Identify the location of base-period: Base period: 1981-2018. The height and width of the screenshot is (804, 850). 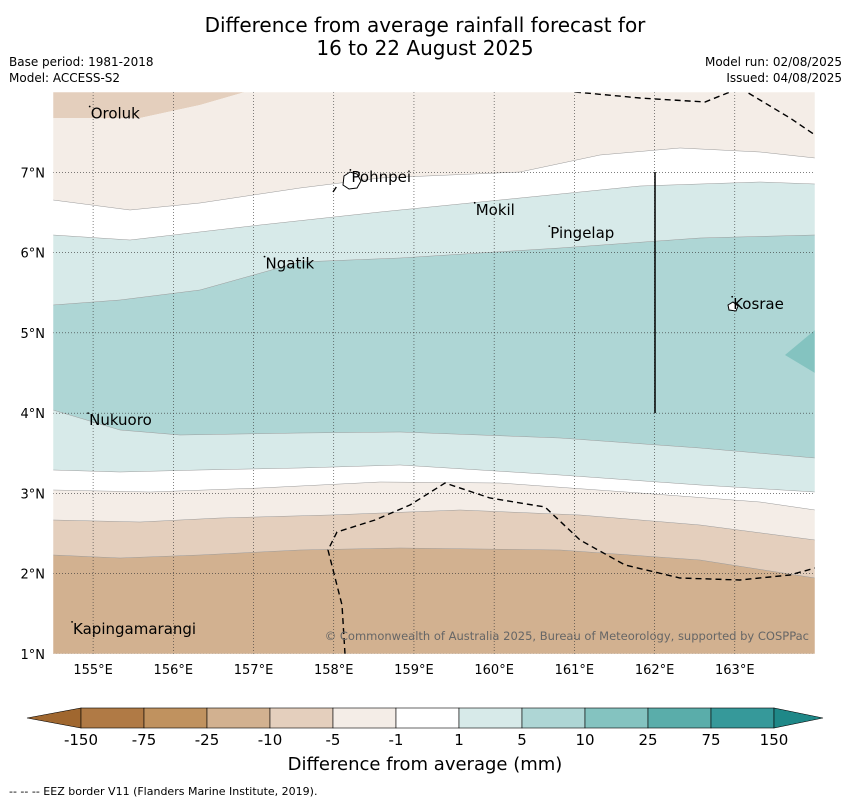
(81, 62).